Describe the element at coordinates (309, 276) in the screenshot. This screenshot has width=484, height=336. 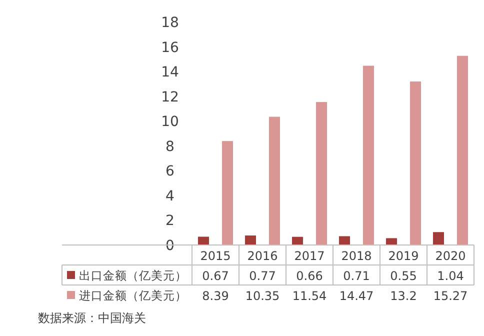
I see `data-label: 0.66` at that location.